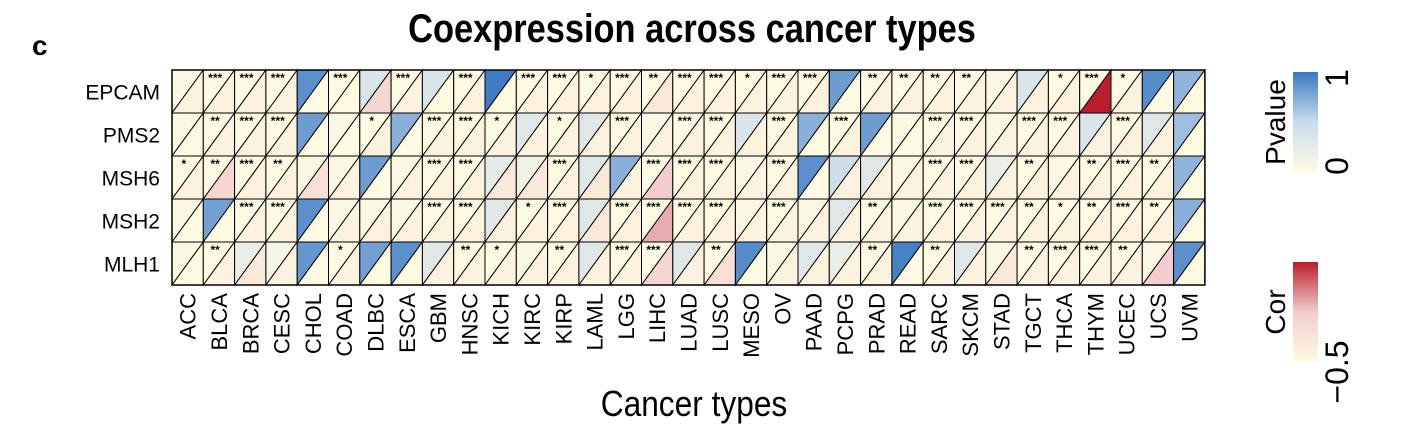 The image size is (1401, 435). I want to click on column-label: CHOL, so click(313, 323).